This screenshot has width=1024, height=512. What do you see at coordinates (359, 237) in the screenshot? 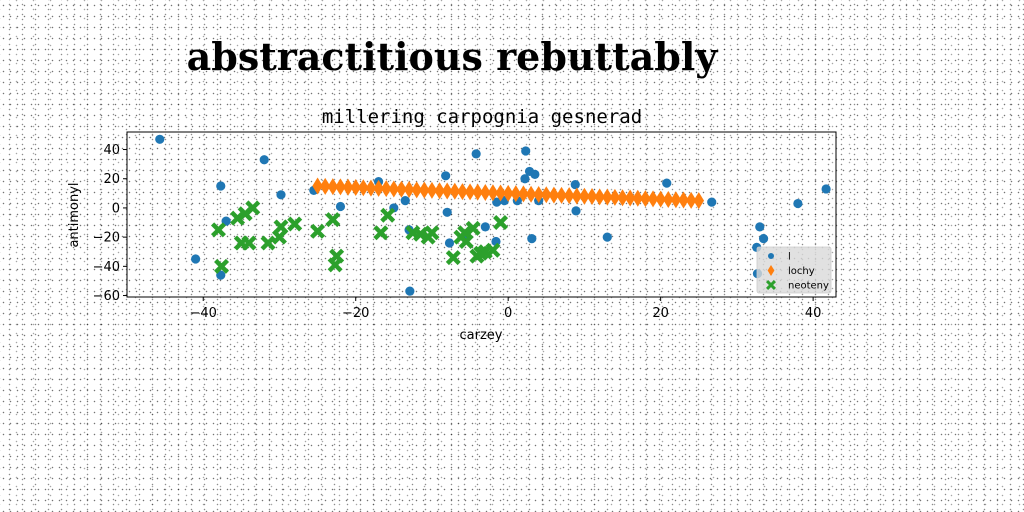
I see `series-neoteny` at bounding box center [359, 237].